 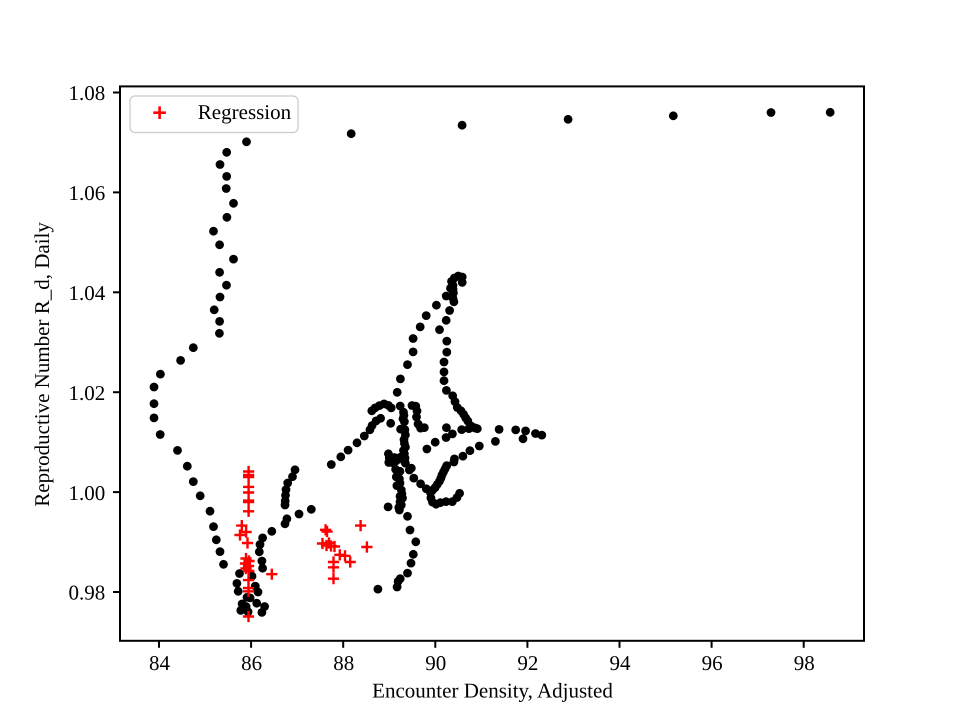 I want to click on svg-text: Reproductive Number R_d, Daily, so click(x=42, y=364).